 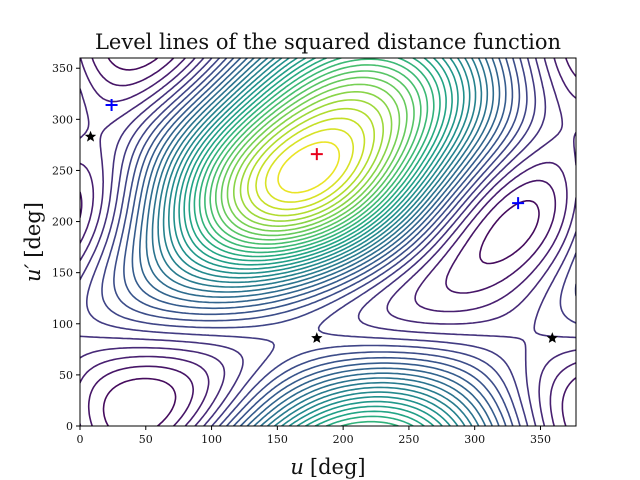 What do you see at coordinates (66, 375) in the screenshot?
I see `y-tick-label: 50` at bounding box center [66, 375].